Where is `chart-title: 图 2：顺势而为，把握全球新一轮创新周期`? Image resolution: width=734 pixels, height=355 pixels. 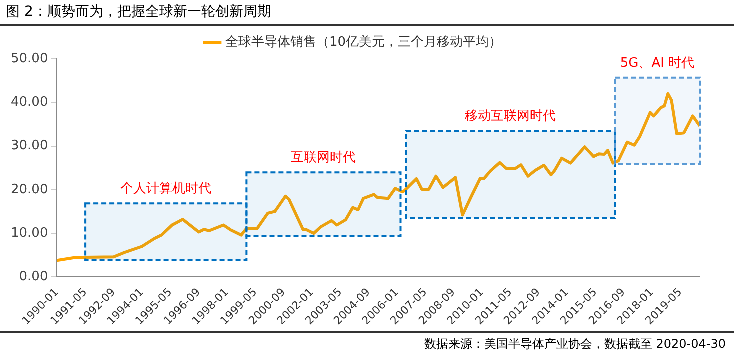 chart-title: 图 2：顺势而为，把握全球新一轮创新周期 is located at coordinates (367, 13).